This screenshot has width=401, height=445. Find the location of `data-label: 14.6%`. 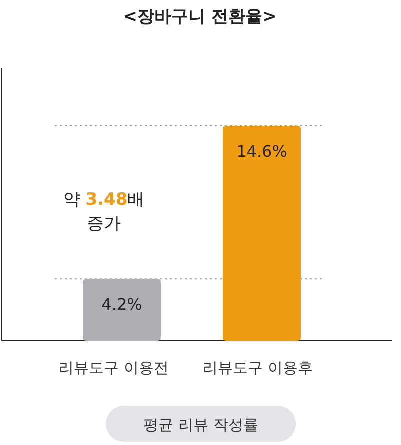

data-label: 14.6% is located at coordinates (262, 151).